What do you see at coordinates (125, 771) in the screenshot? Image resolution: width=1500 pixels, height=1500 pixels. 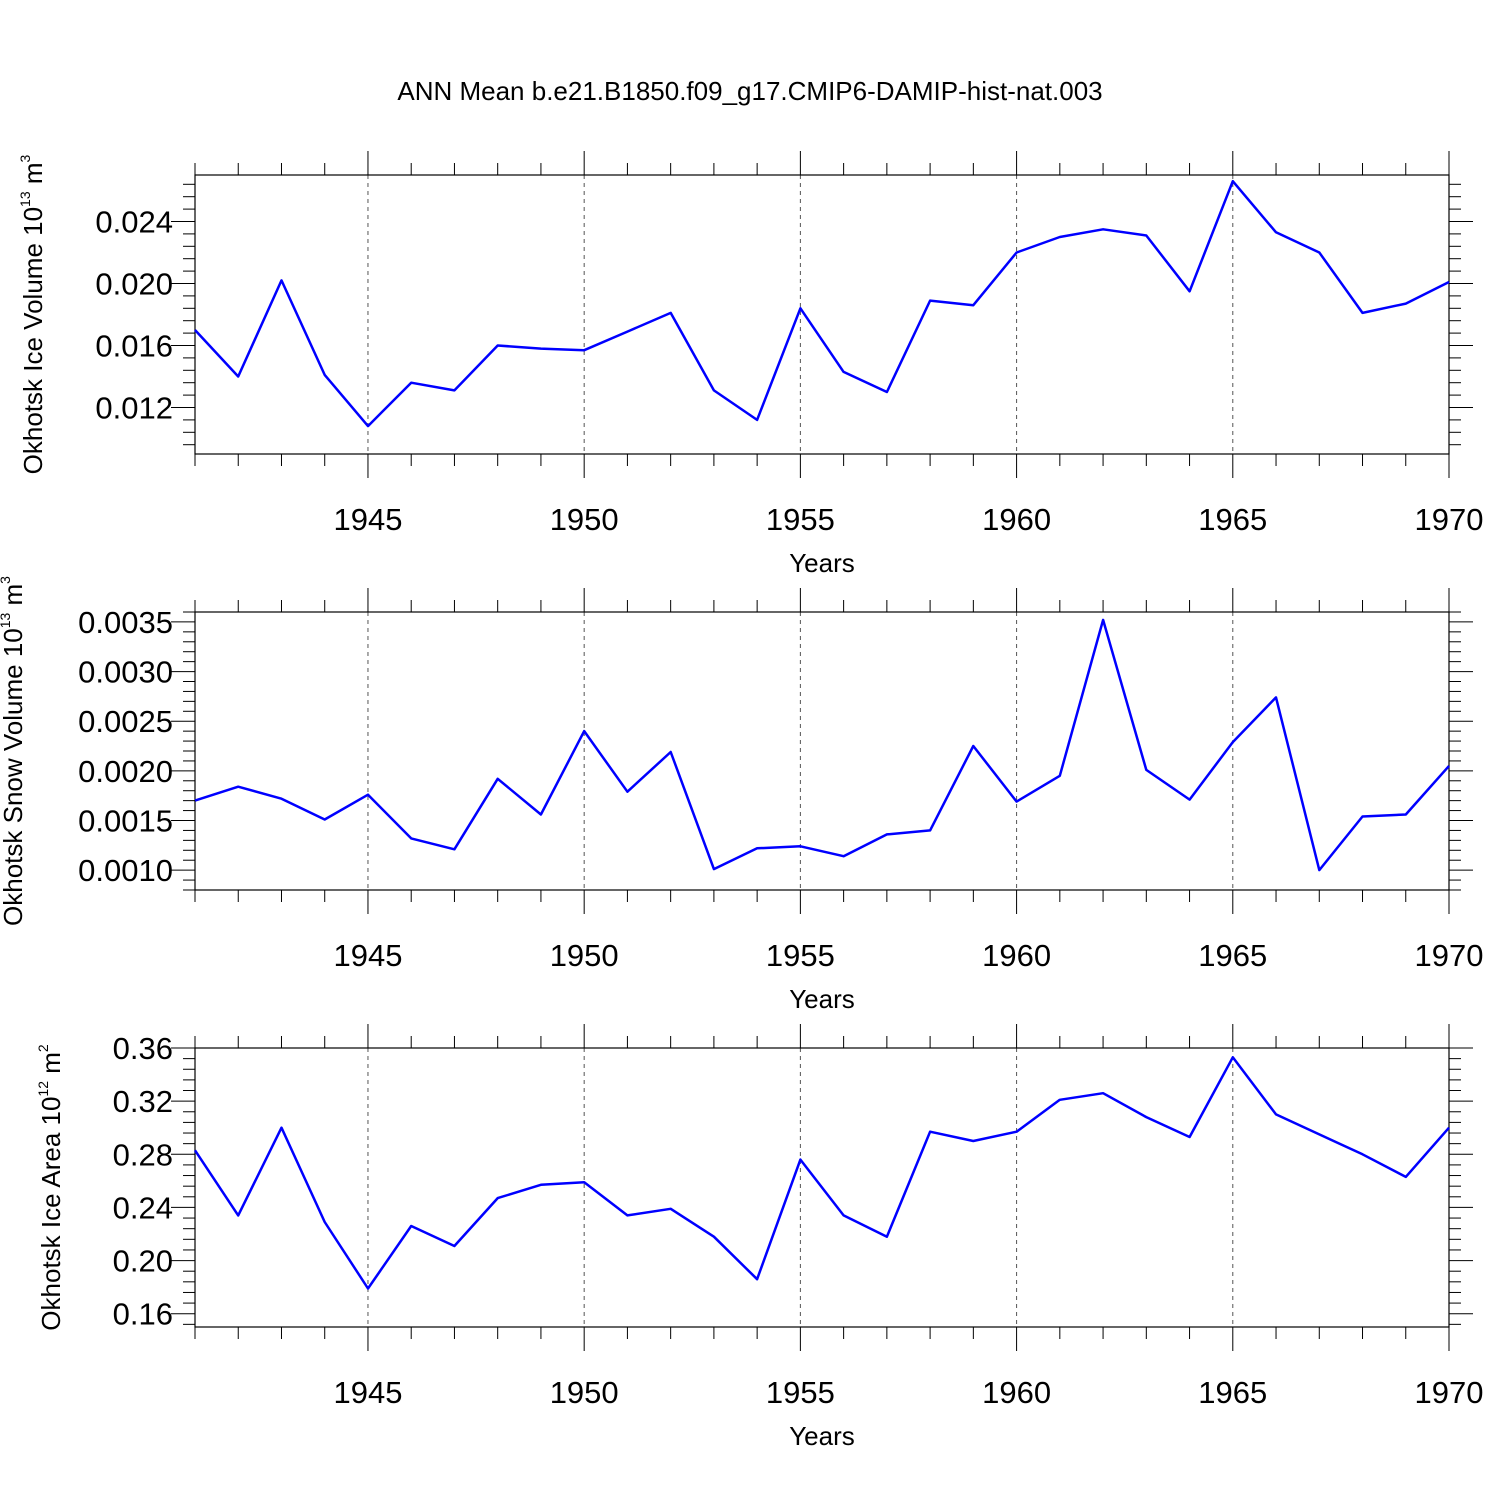 I see `y-tick-label: 0.0020` at bounding box center [125, 771].